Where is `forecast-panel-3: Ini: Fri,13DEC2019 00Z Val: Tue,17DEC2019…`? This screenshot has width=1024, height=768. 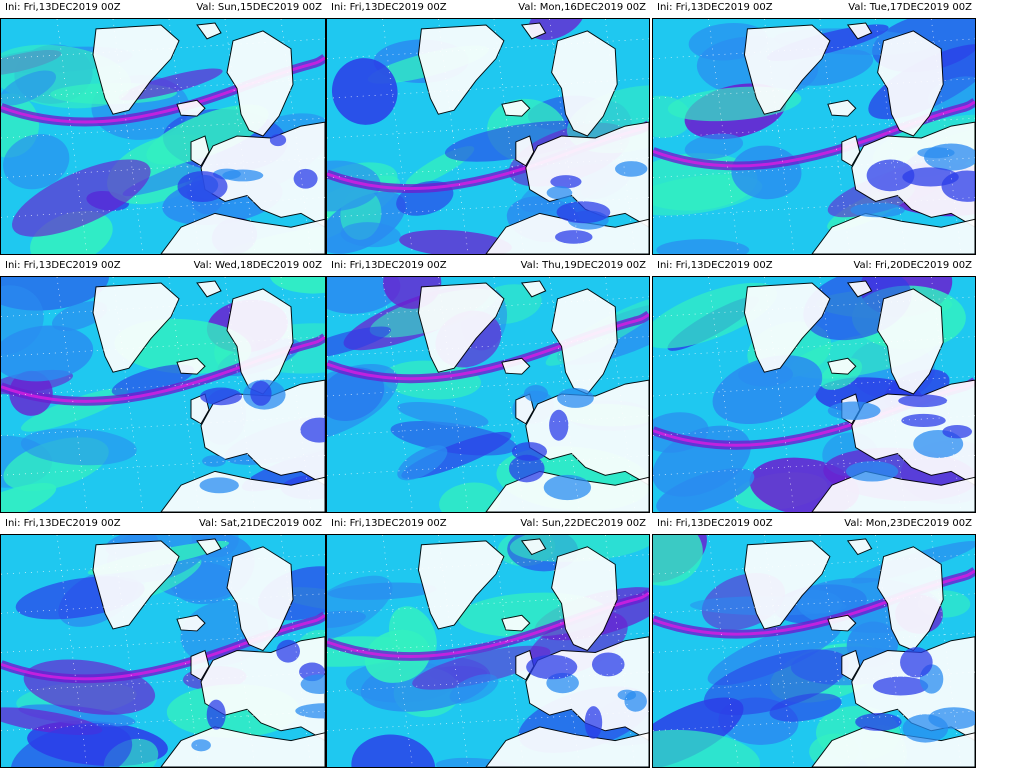 forecast-panel-3: Ini: Fri,13DEC2019 00Z Val: Tue,17DEC2019… is located at coordinates (814, 127).